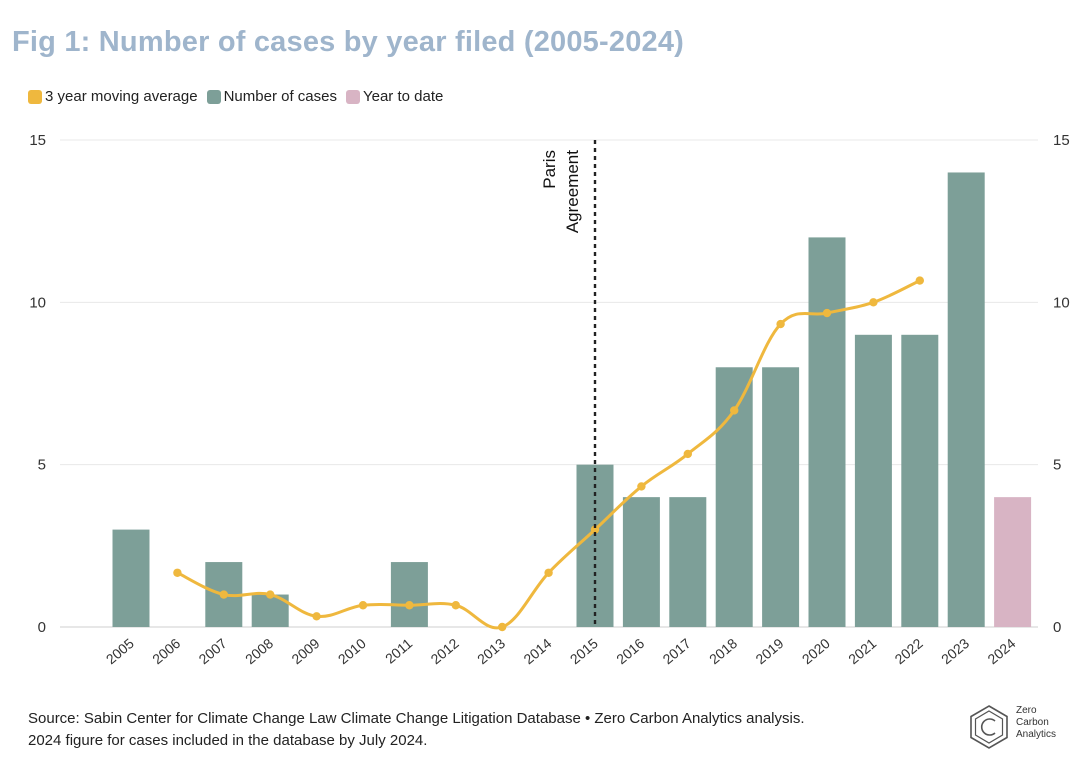 Image resolution: width=1091 pixels, height=765 pixels. Describe the element at coordinates (491, 651) in the screenshot. I see `x-tick-label: 2013` at that location.